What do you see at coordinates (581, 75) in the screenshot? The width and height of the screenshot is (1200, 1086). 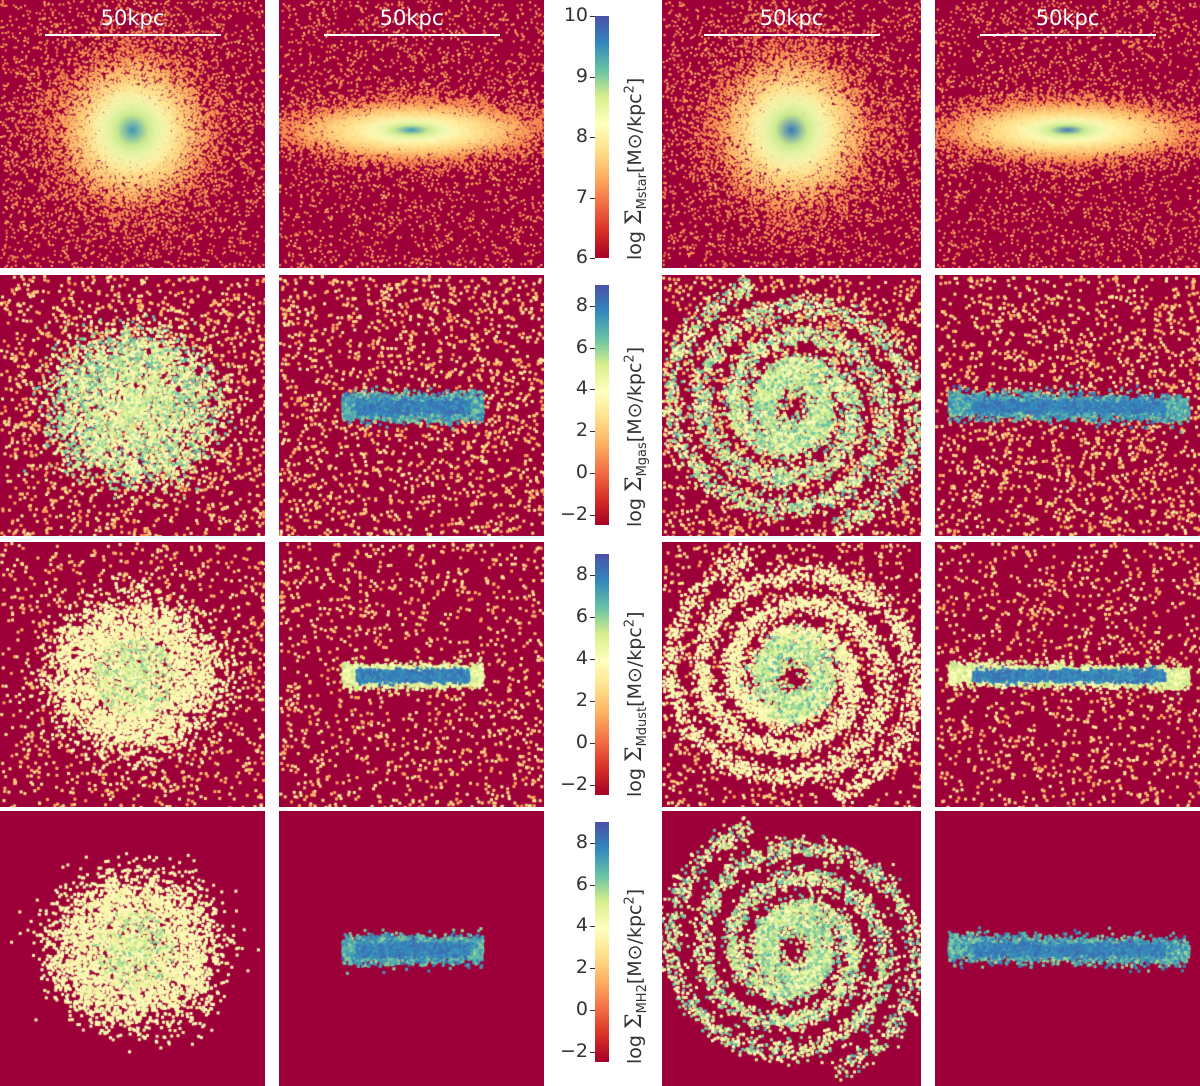 I see `colorbar-tick-label: 9` at bounding box center [581, 75].